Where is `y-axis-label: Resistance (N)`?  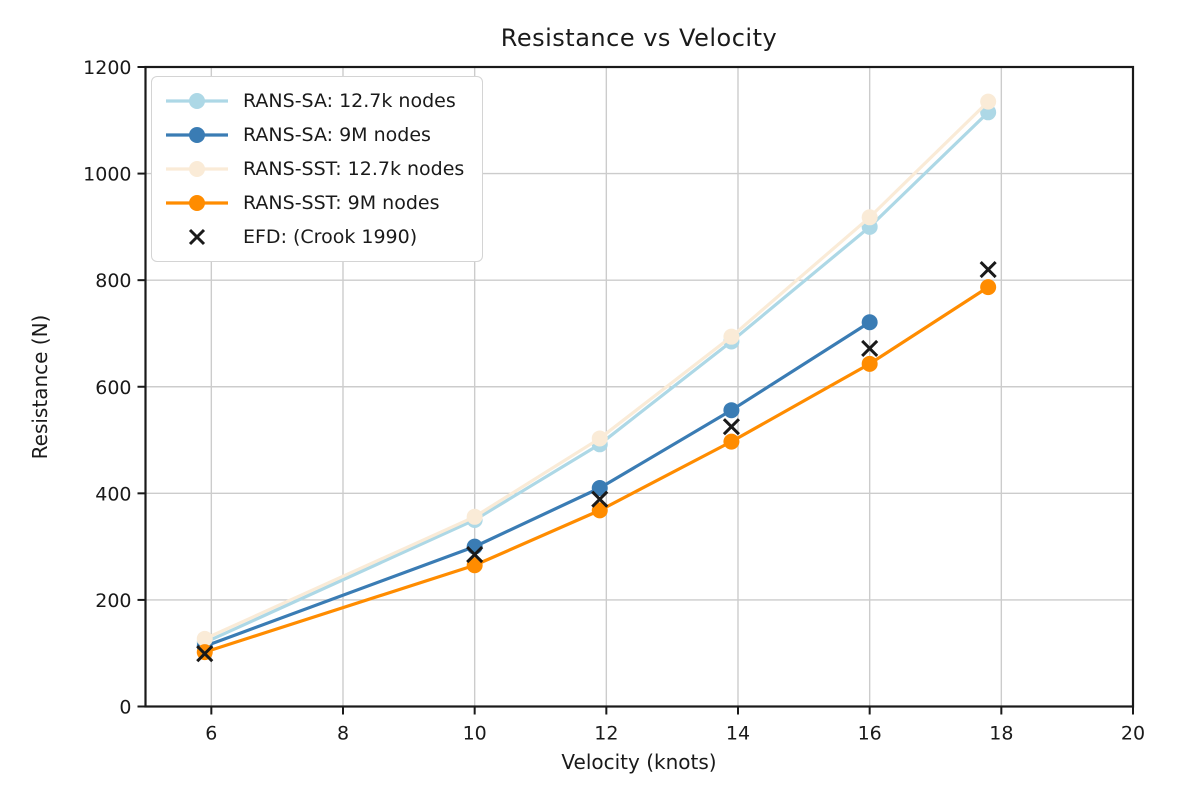 y-axis-label: Resistance (N) is located at coordinates (40, 387).